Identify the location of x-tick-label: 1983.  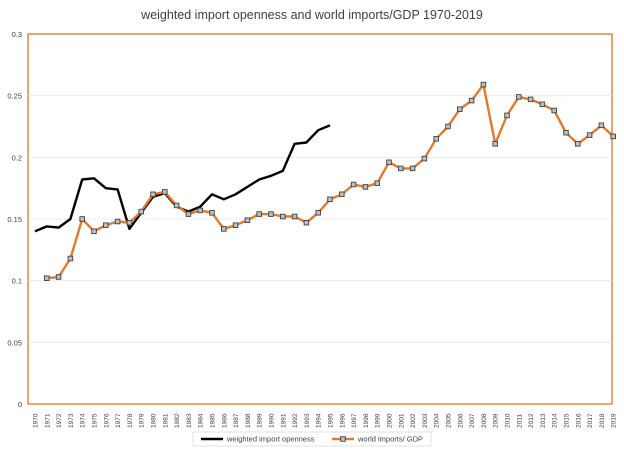
(189, 420).